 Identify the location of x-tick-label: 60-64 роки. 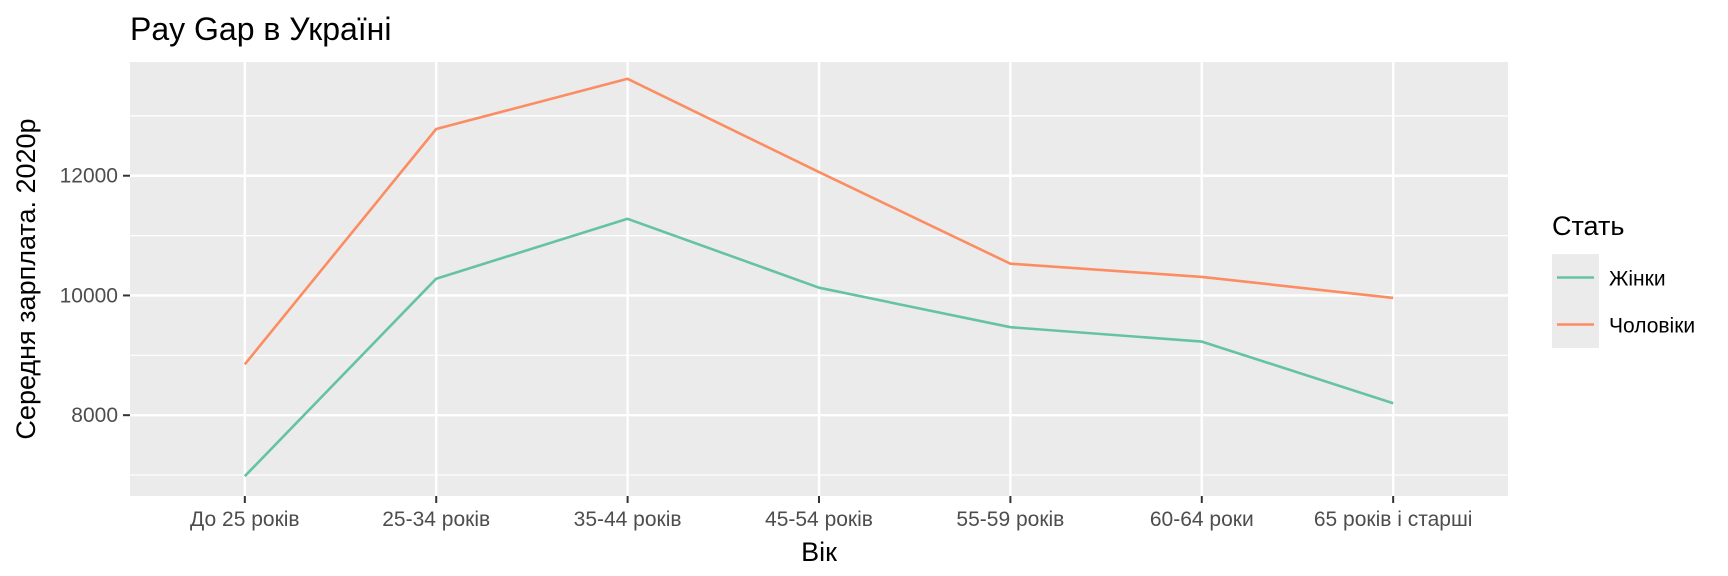
(1202, 519).